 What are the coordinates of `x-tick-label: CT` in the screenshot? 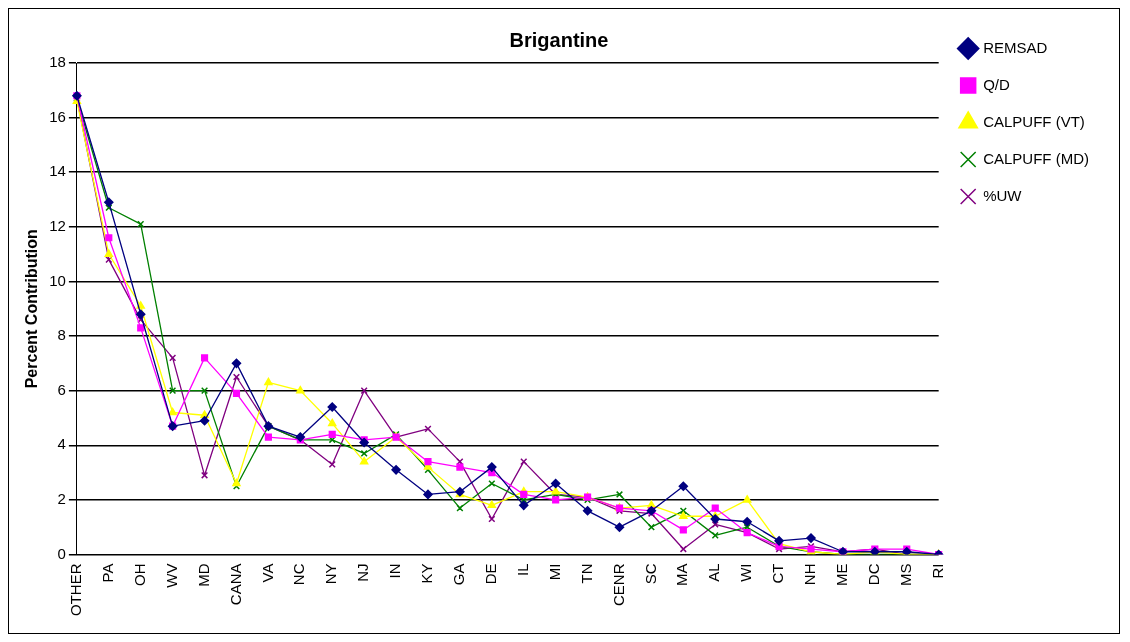 It's located at (778, 573).